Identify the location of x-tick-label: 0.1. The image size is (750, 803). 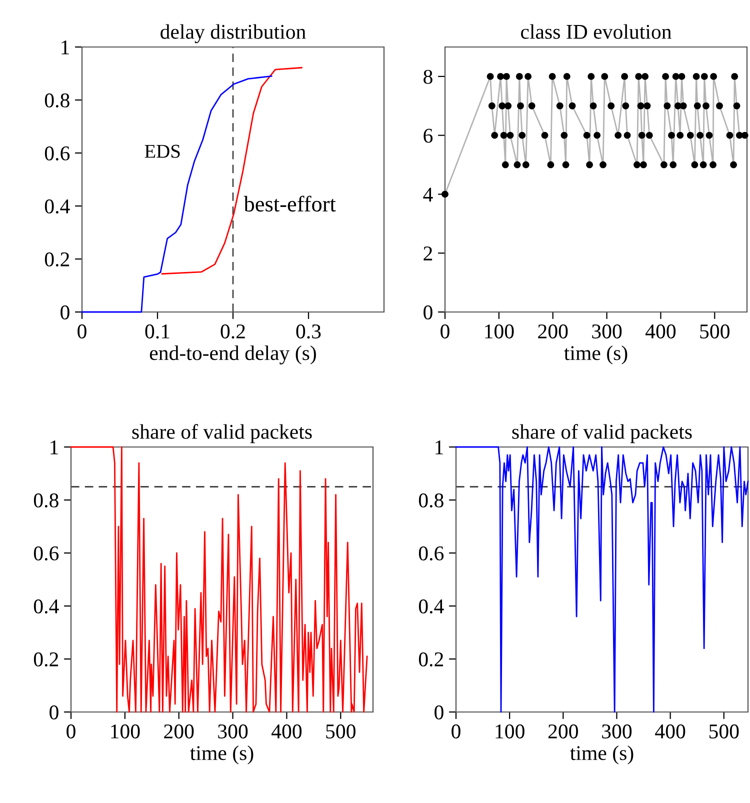
(157, 331).